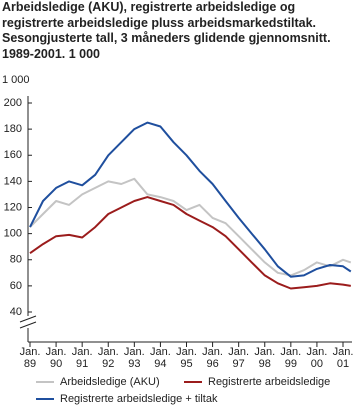 The height and width of the screenshot is (413, 359). I want to click on y-tick-label: 200, so click(13, 103).